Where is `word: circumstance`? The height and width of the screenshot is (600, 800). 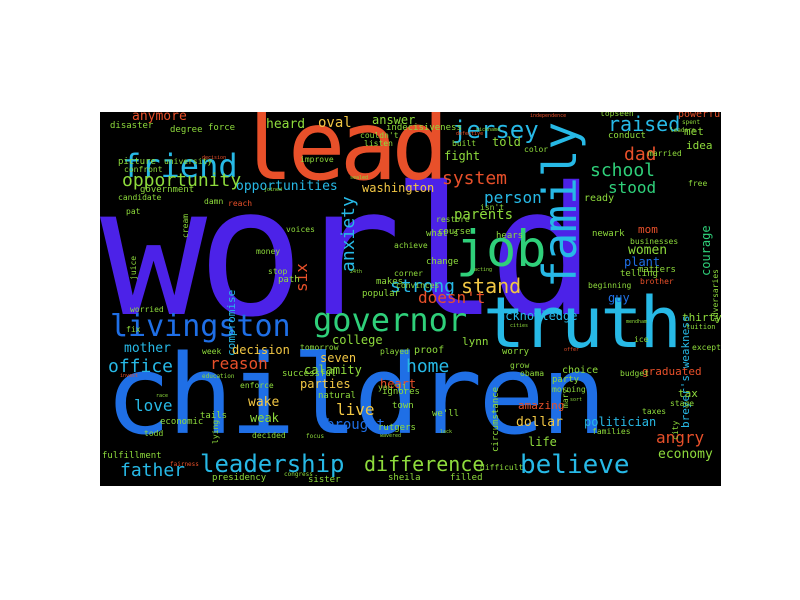
word: circumstance is located at coordinates (496, 419).